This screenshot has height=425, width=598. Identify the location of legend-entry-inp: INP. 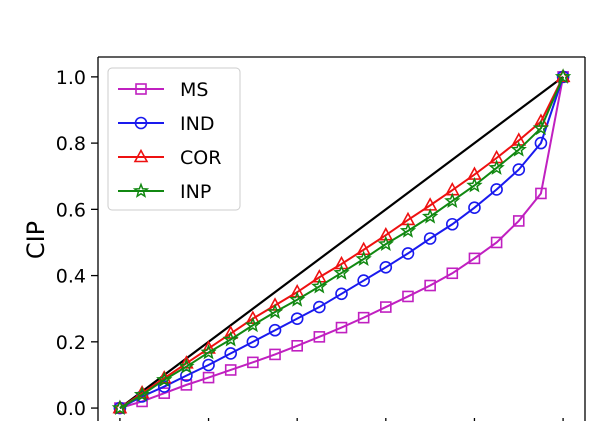
(164, 192).